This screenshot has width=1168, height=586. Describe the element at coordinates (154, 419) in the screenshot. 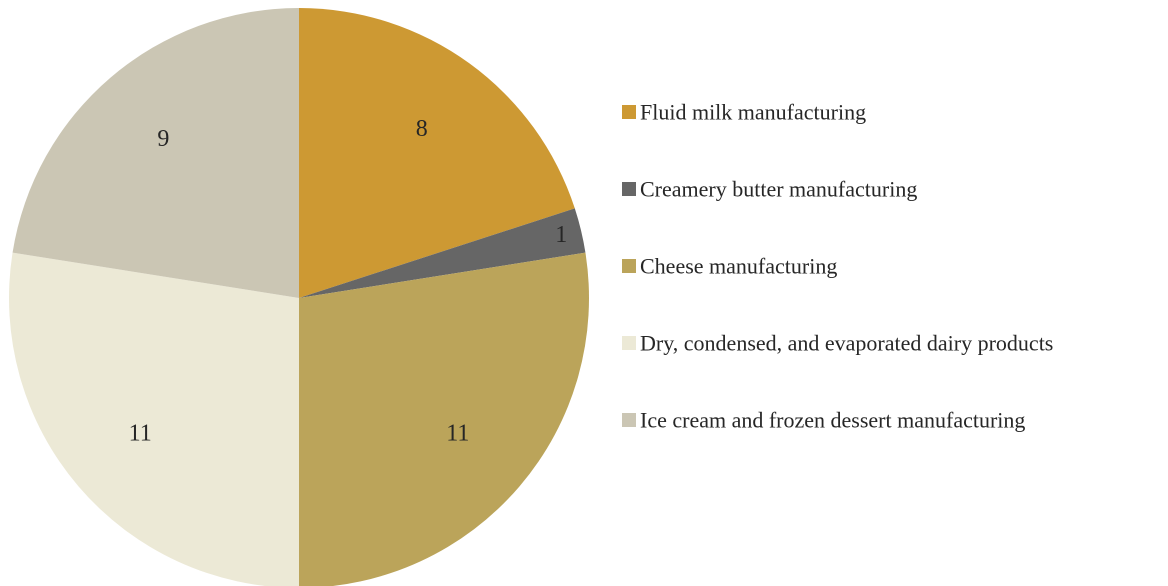

I see `pie-slice-dry-condensed-and-evaporated-dairy-products` at that location.